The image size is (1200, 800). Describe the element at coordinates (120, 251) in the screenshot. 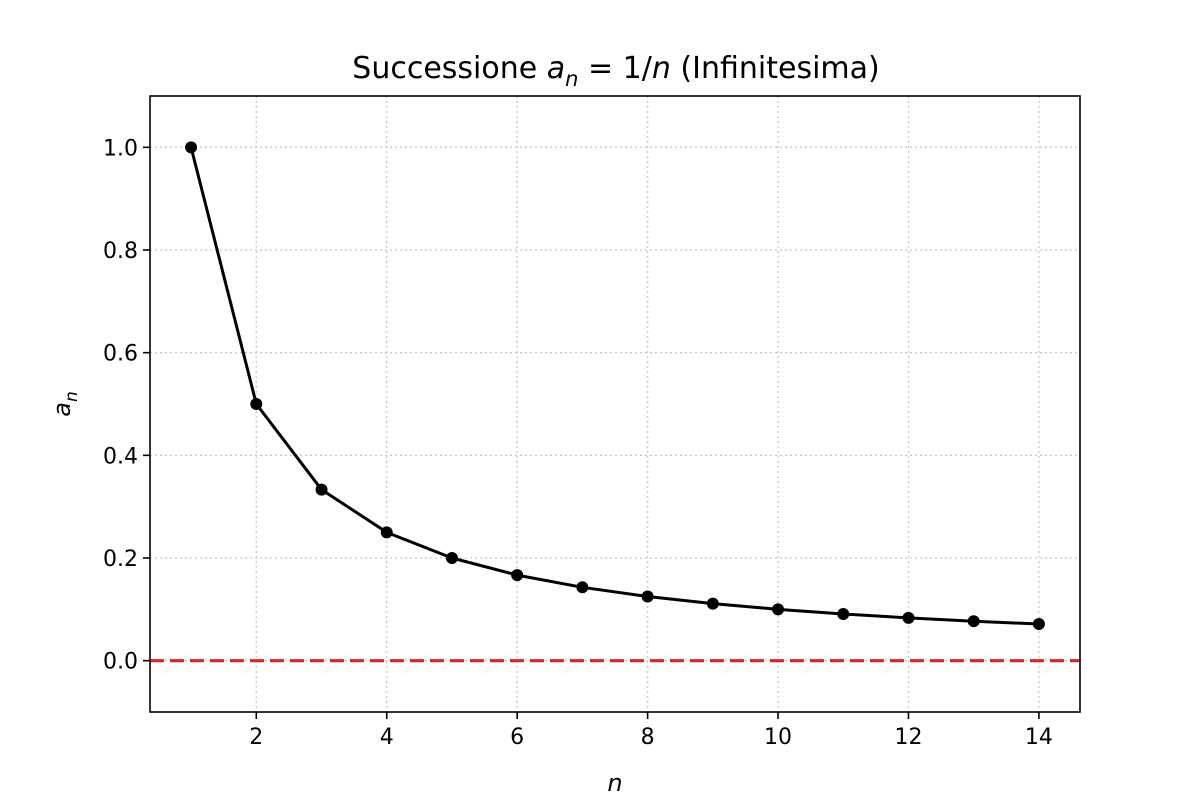

I see `y-tick-label: 0.8` at that location.